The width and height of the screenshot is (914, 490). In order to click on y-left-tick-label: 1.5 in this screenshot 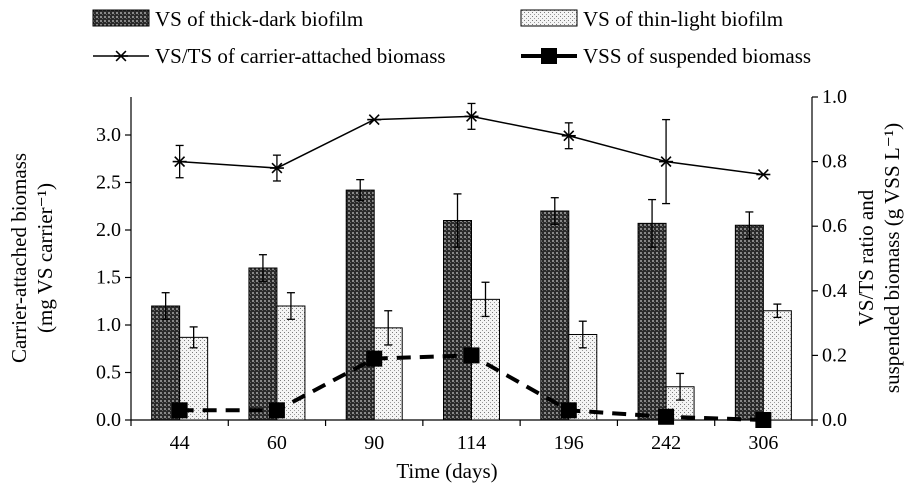, I will do `click(108, 278)`.